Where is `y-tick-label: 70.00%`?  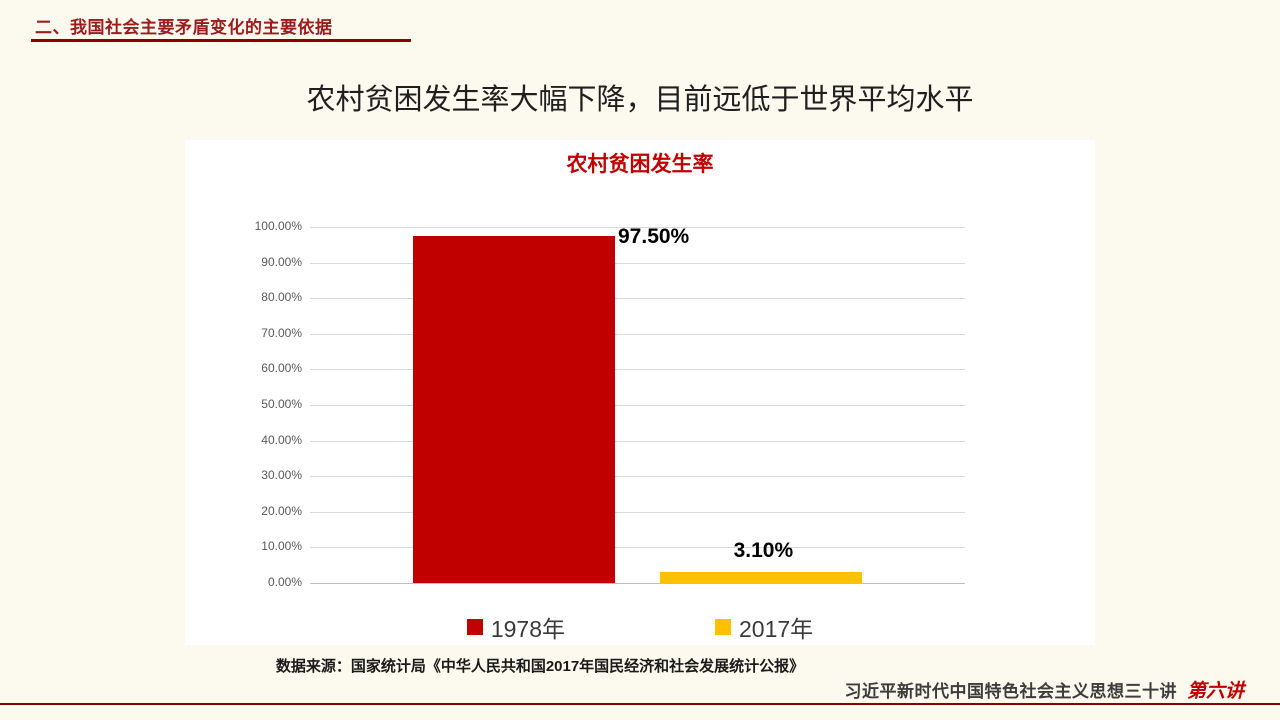
y-tick-label: 70.00% is located at coordinates (281, 333).